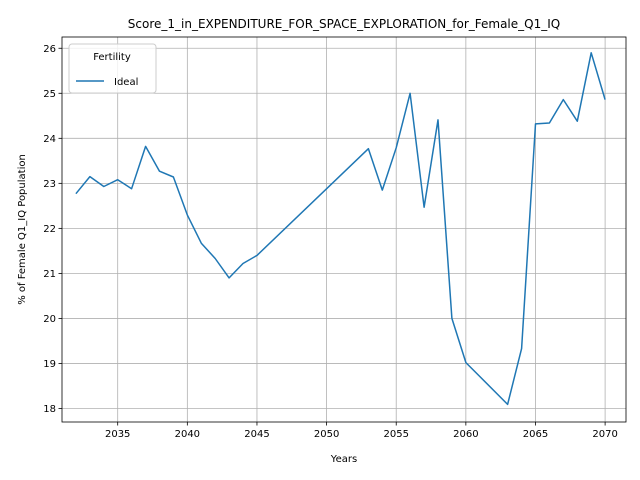 The height and width of the screenshot is (480, 640). Describe the element at coordinates (361, 431) in the screenshot. I see `x-axis-ticks: 2035 2040 2045 2050 2055 2060 2065 2070` at that location.